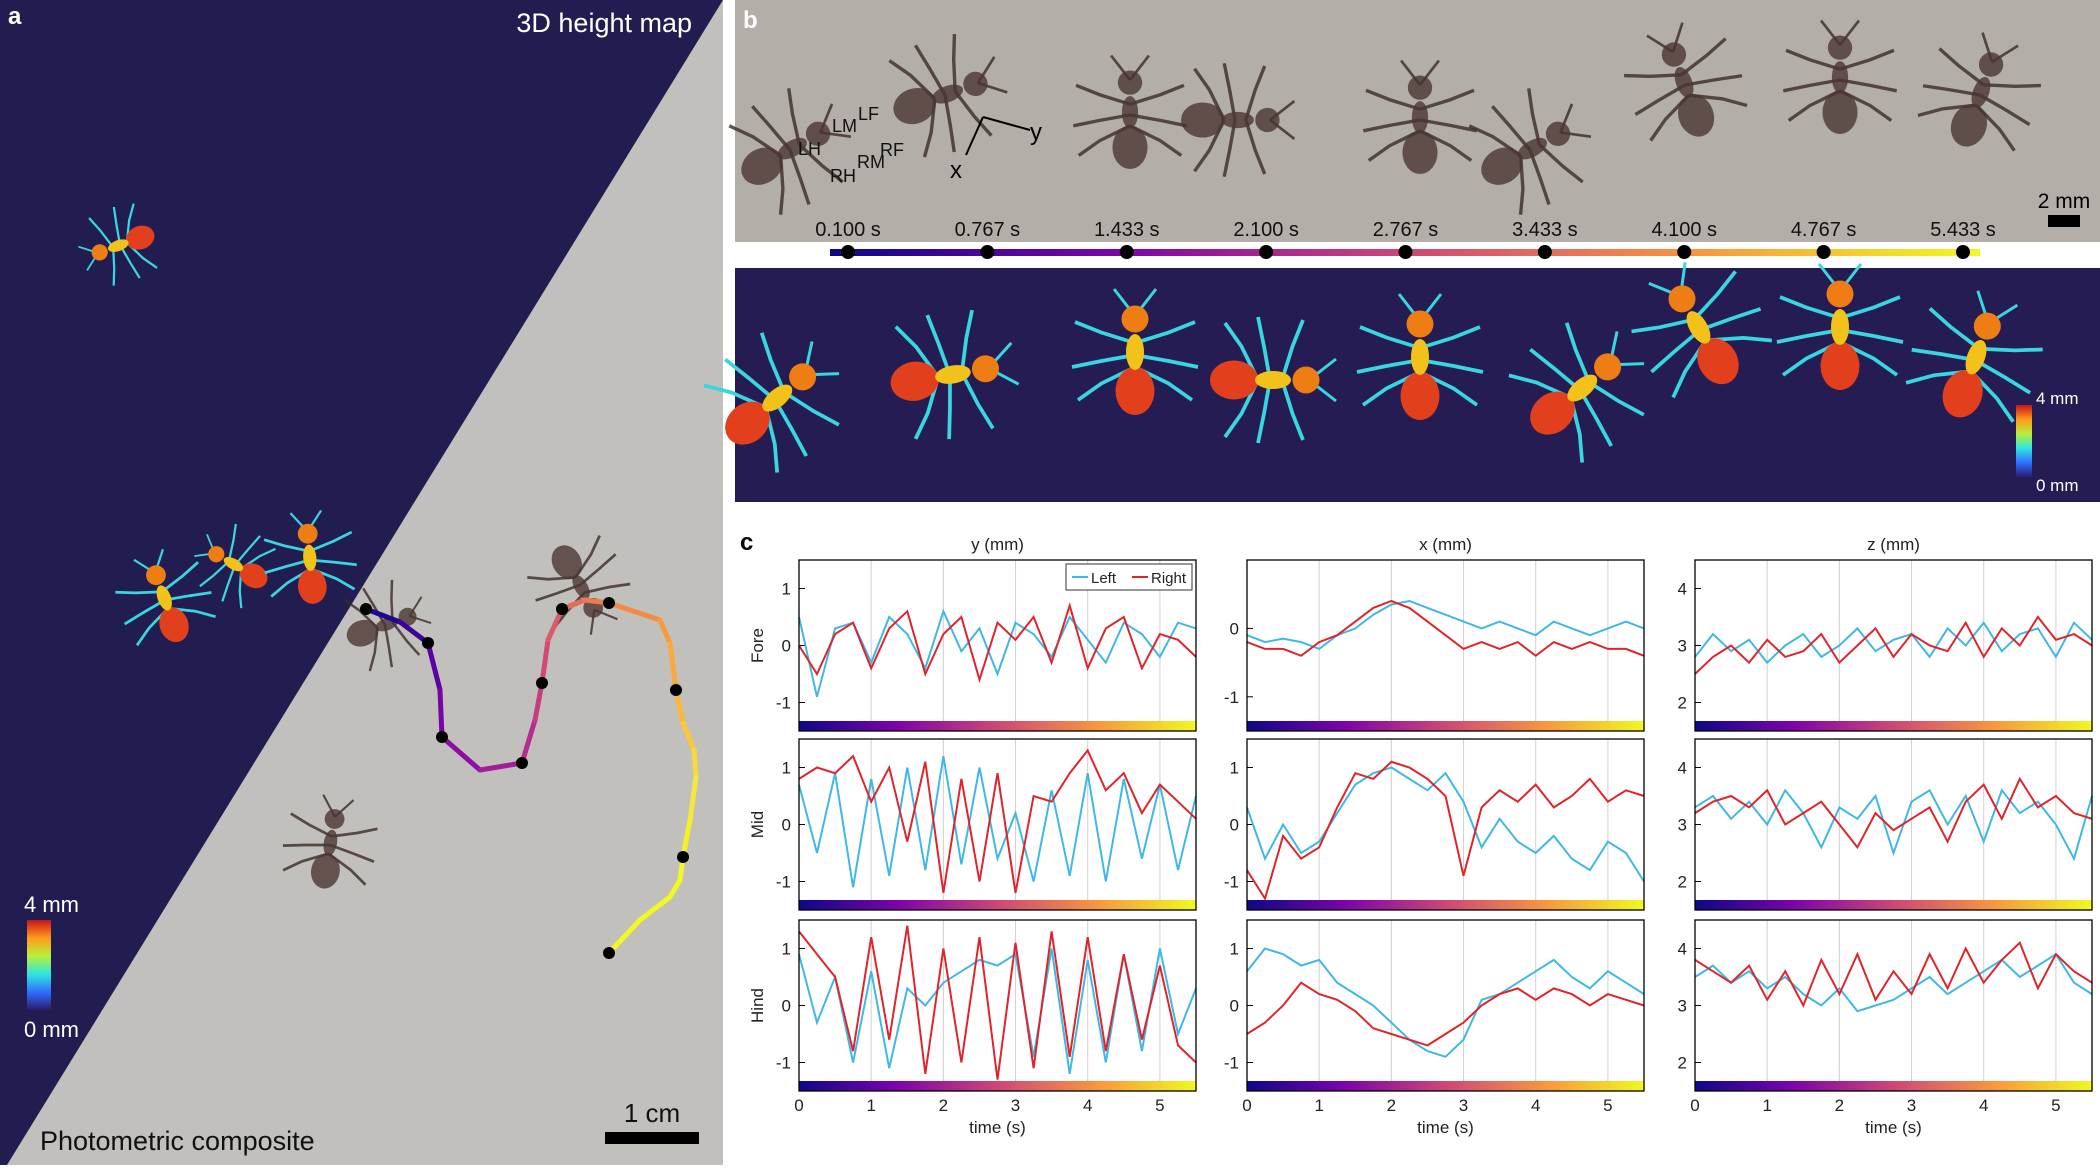  What do you see at coordinates (892, 150) in the screenshot?
I see `leg-label: RF` at bounding box center [892, 150].